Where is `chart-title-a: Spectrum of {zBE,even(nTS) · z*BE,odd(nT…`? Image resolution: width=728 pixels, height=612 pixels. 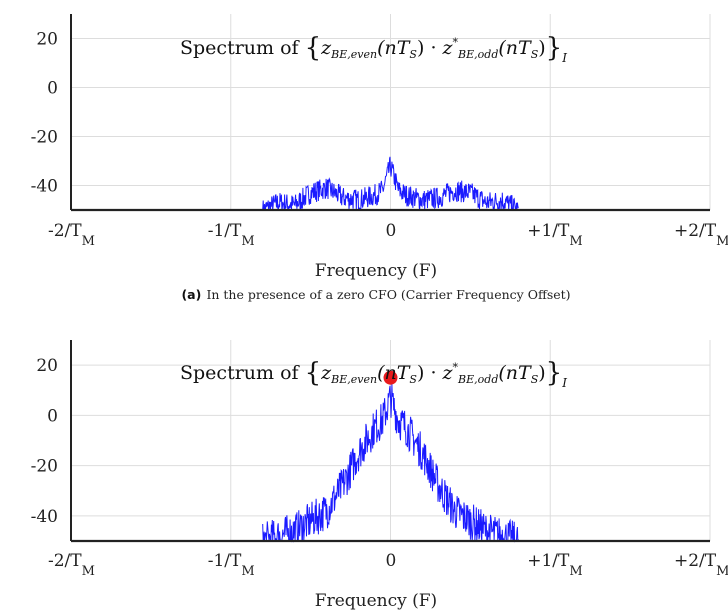 chart-title-a: Spectrum of {zBE,even(nTS) · z*BE,odd(nT… is located at coordinates (373, 49).